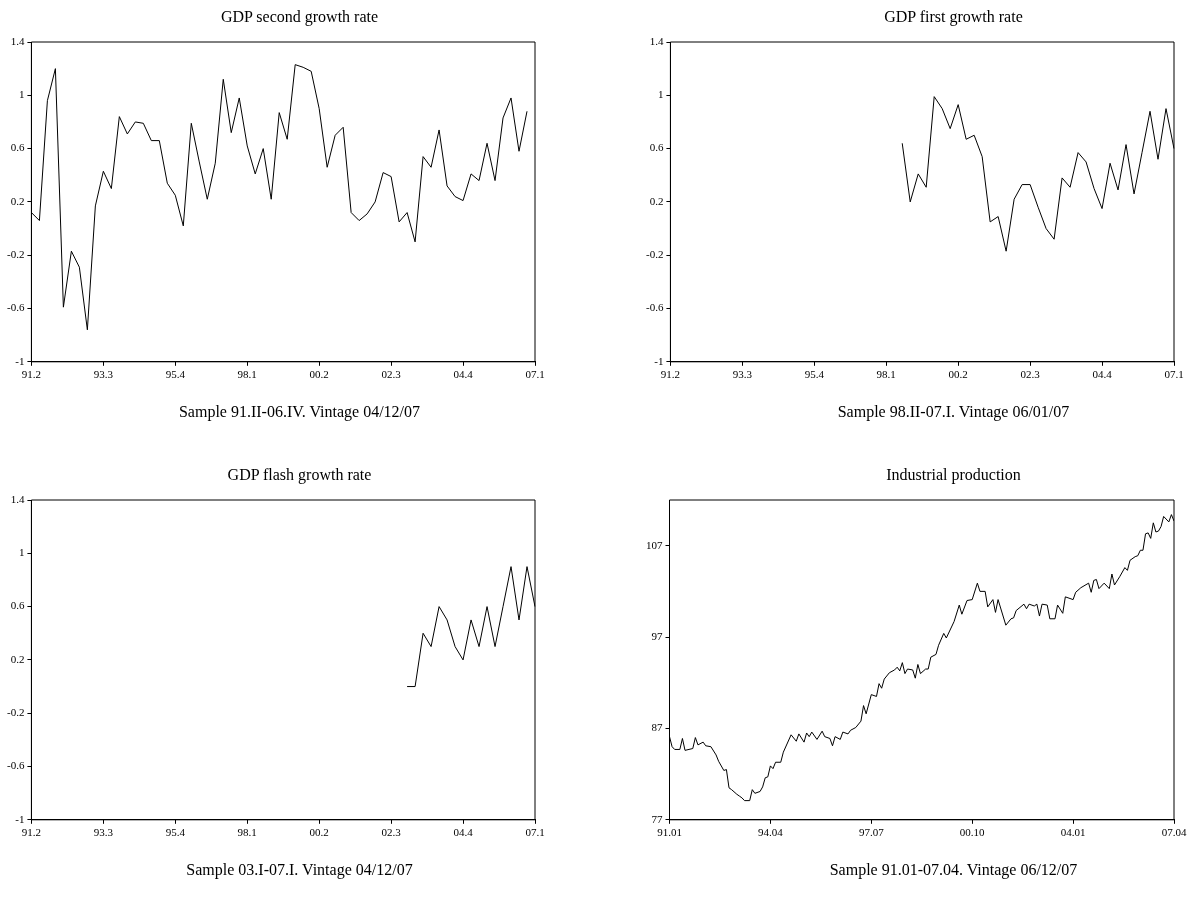  What do you see at coordinates (871, 832) in the screenshot?
I see `x-tick-label: 97.07` at bounding box center [871, 832].